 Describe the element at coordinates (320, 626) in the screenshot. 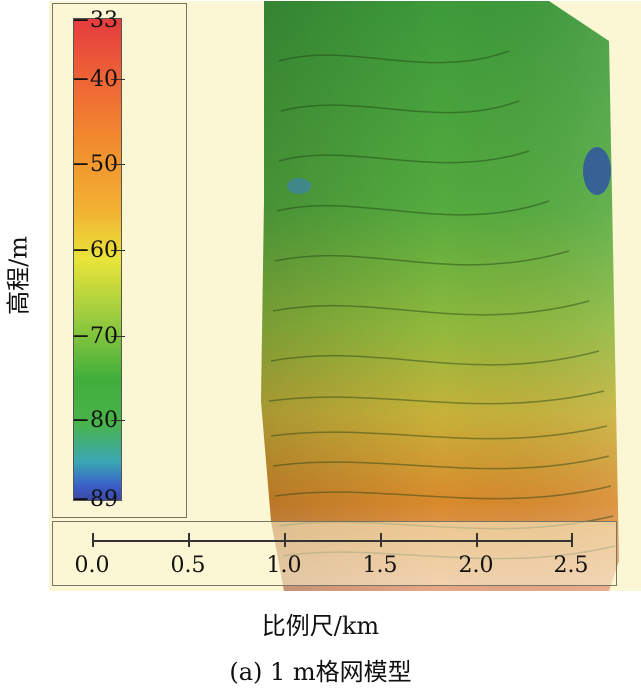

I see `scale-bar-title: 比例尺/km` at that location.